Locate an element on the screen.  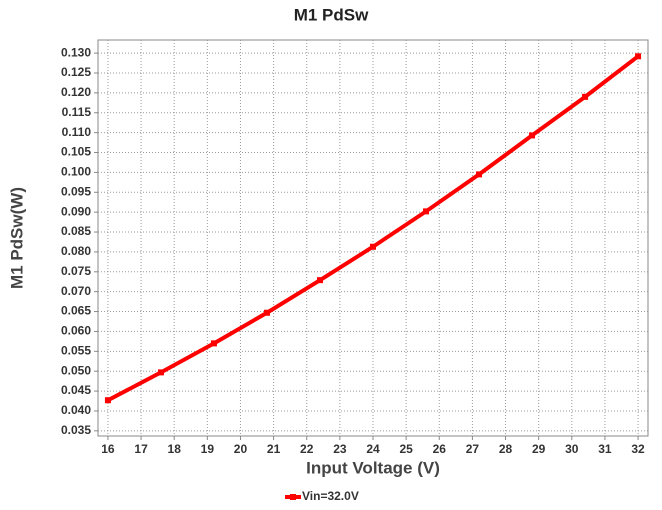
y-tick-label: 0.125 is located at coordinates (76, 72).